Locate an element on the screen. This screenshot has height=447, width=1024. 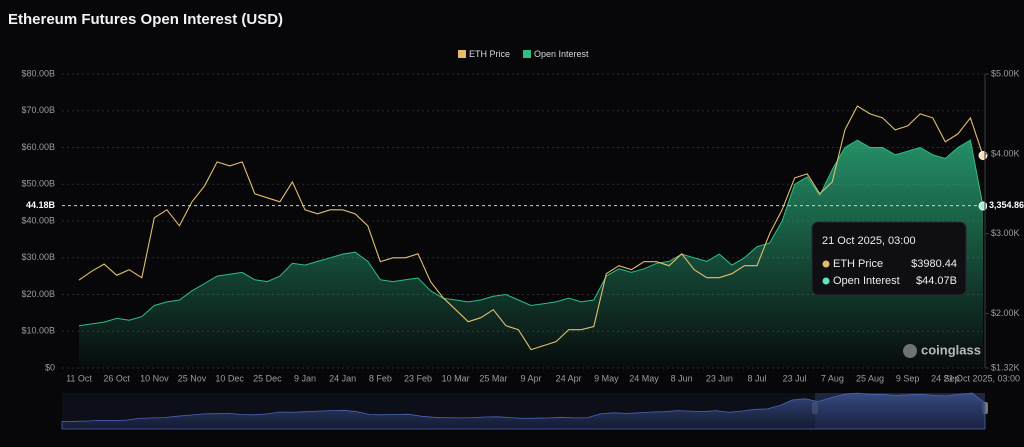
x-tick-label: 8 Jun is located at coordinates (682, 378).